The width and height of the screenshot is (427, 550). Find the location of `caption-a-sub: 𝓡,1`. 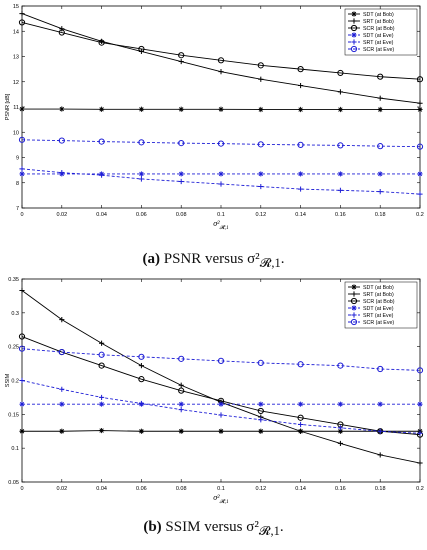

caption-a-sub: 𝓡,1 is located at coordinates (270, 263).